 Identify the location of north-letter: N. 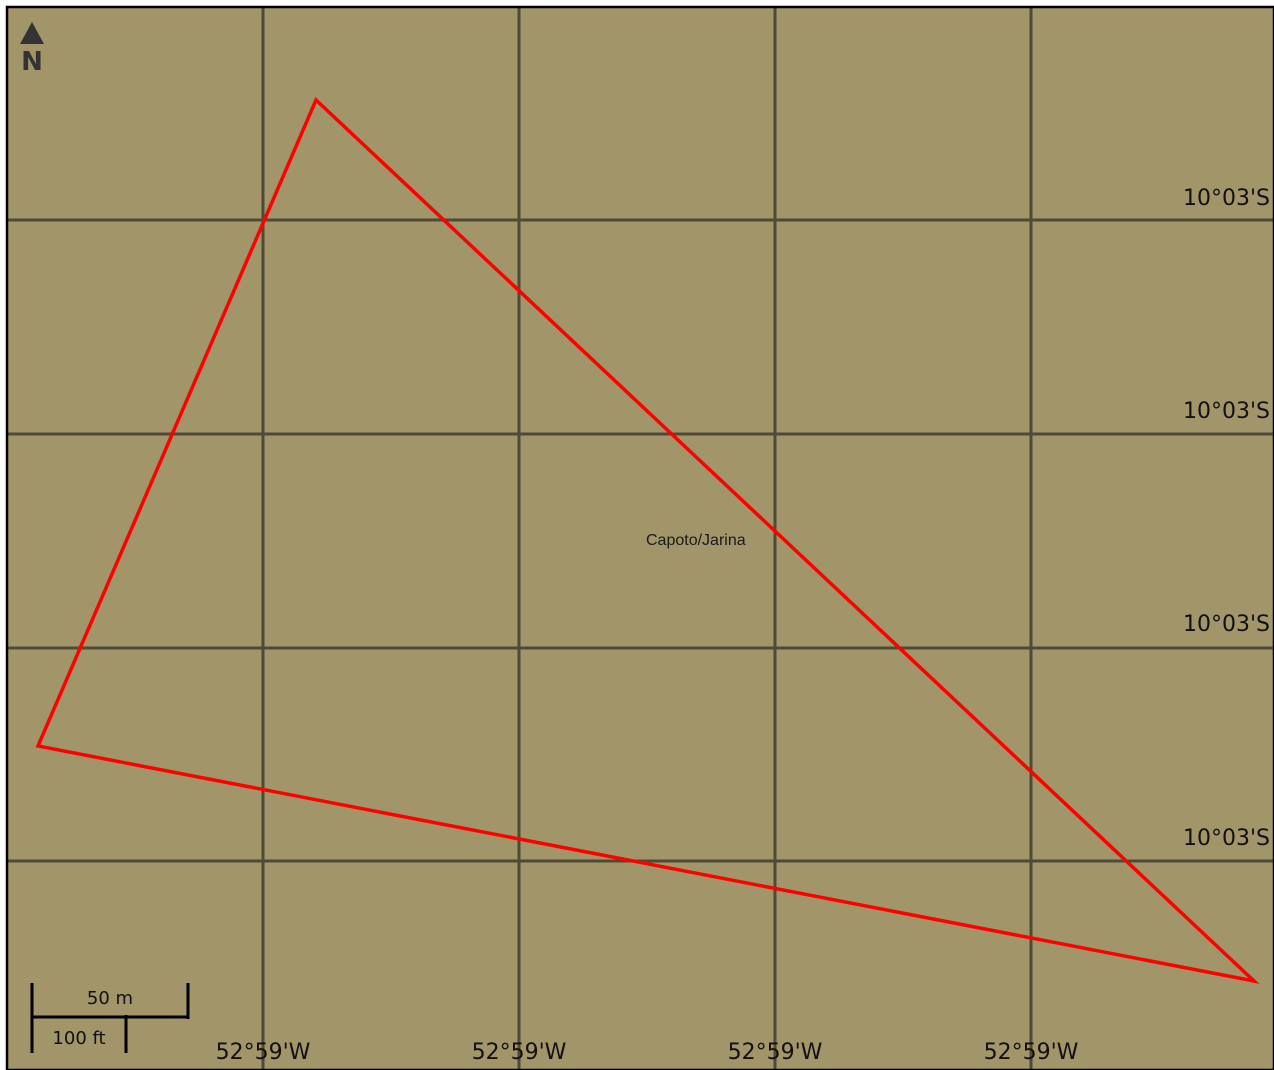
(32, 62).